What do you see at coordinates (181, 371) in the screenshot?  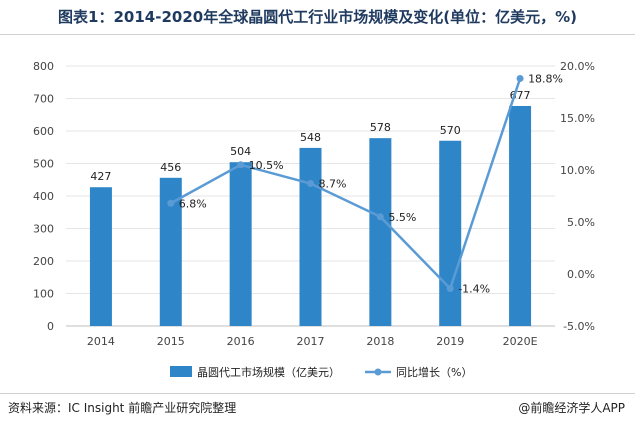 I see `legend-bar-swatch` at bounding box center [181, 371].